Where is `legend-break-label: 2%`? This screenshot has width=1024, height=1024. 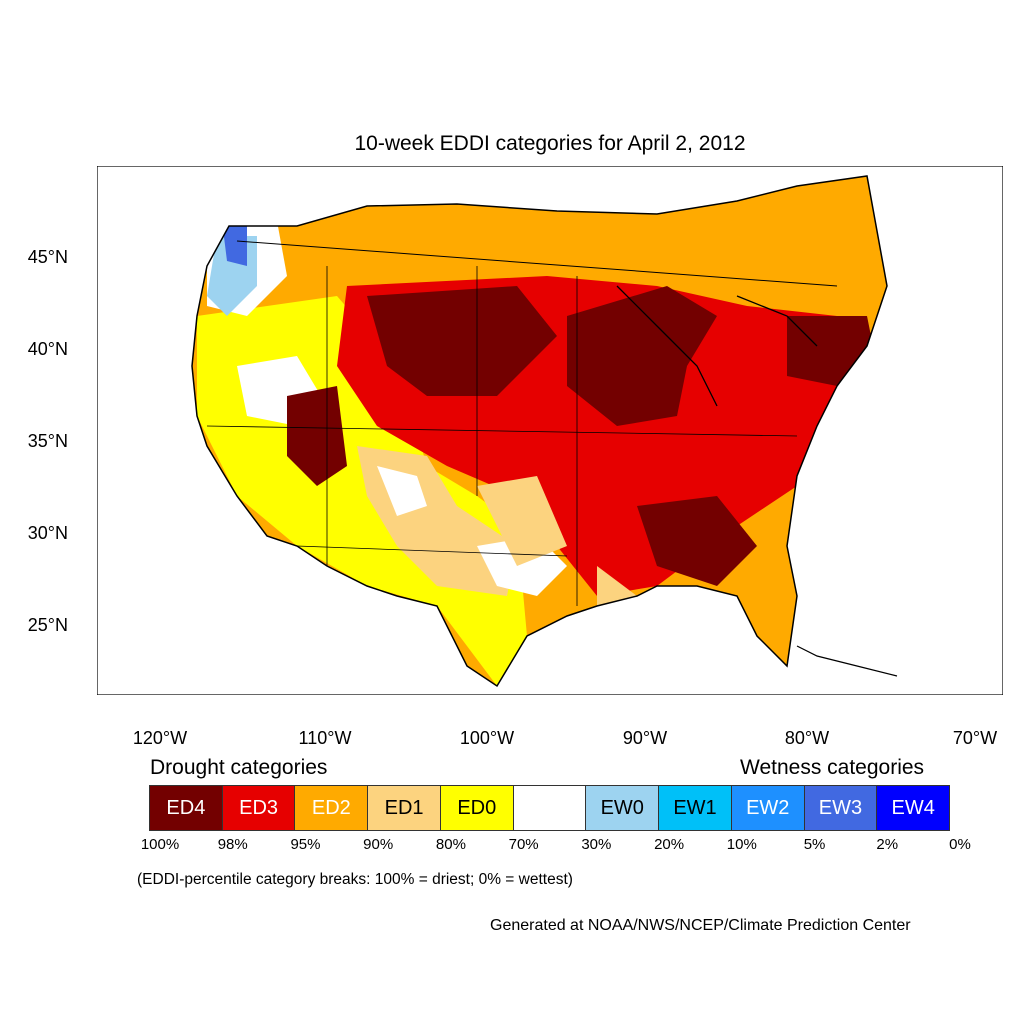 legend-break-label: 2% is located at coordinates (887, 844).